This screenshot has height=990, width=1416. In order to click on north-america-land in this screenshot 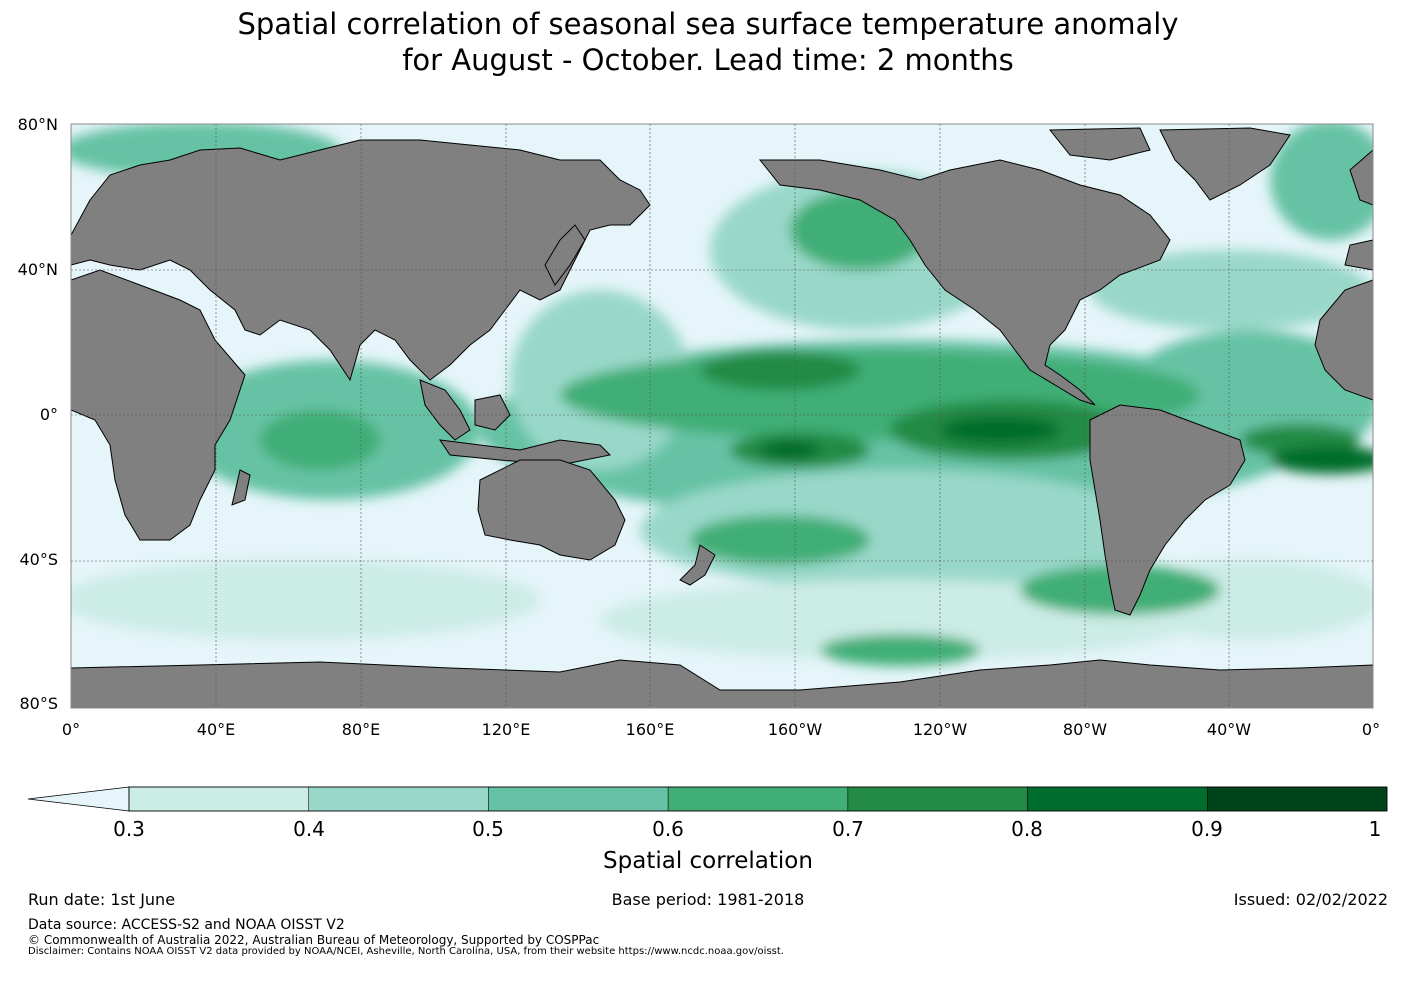, I will do `click(964, 282)`.